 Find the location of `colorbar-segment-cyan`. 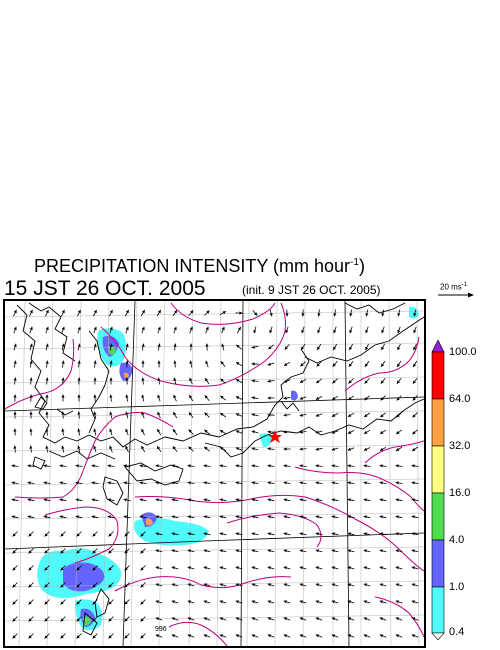

colorbar-segment-cyan is located at coordinates (438, 610).